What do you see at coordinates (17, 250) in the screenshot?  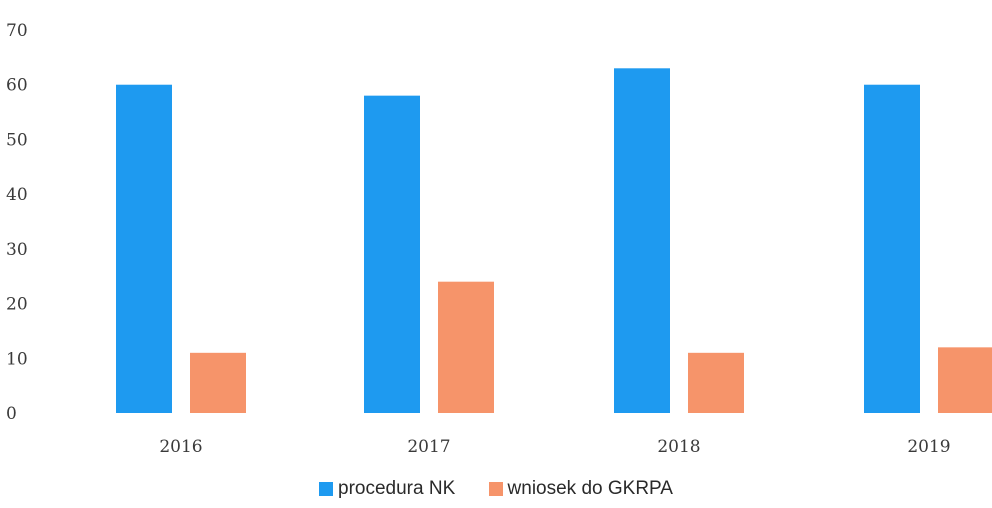 I see `y-tick-label: 30` at bounding box center [17, 250].